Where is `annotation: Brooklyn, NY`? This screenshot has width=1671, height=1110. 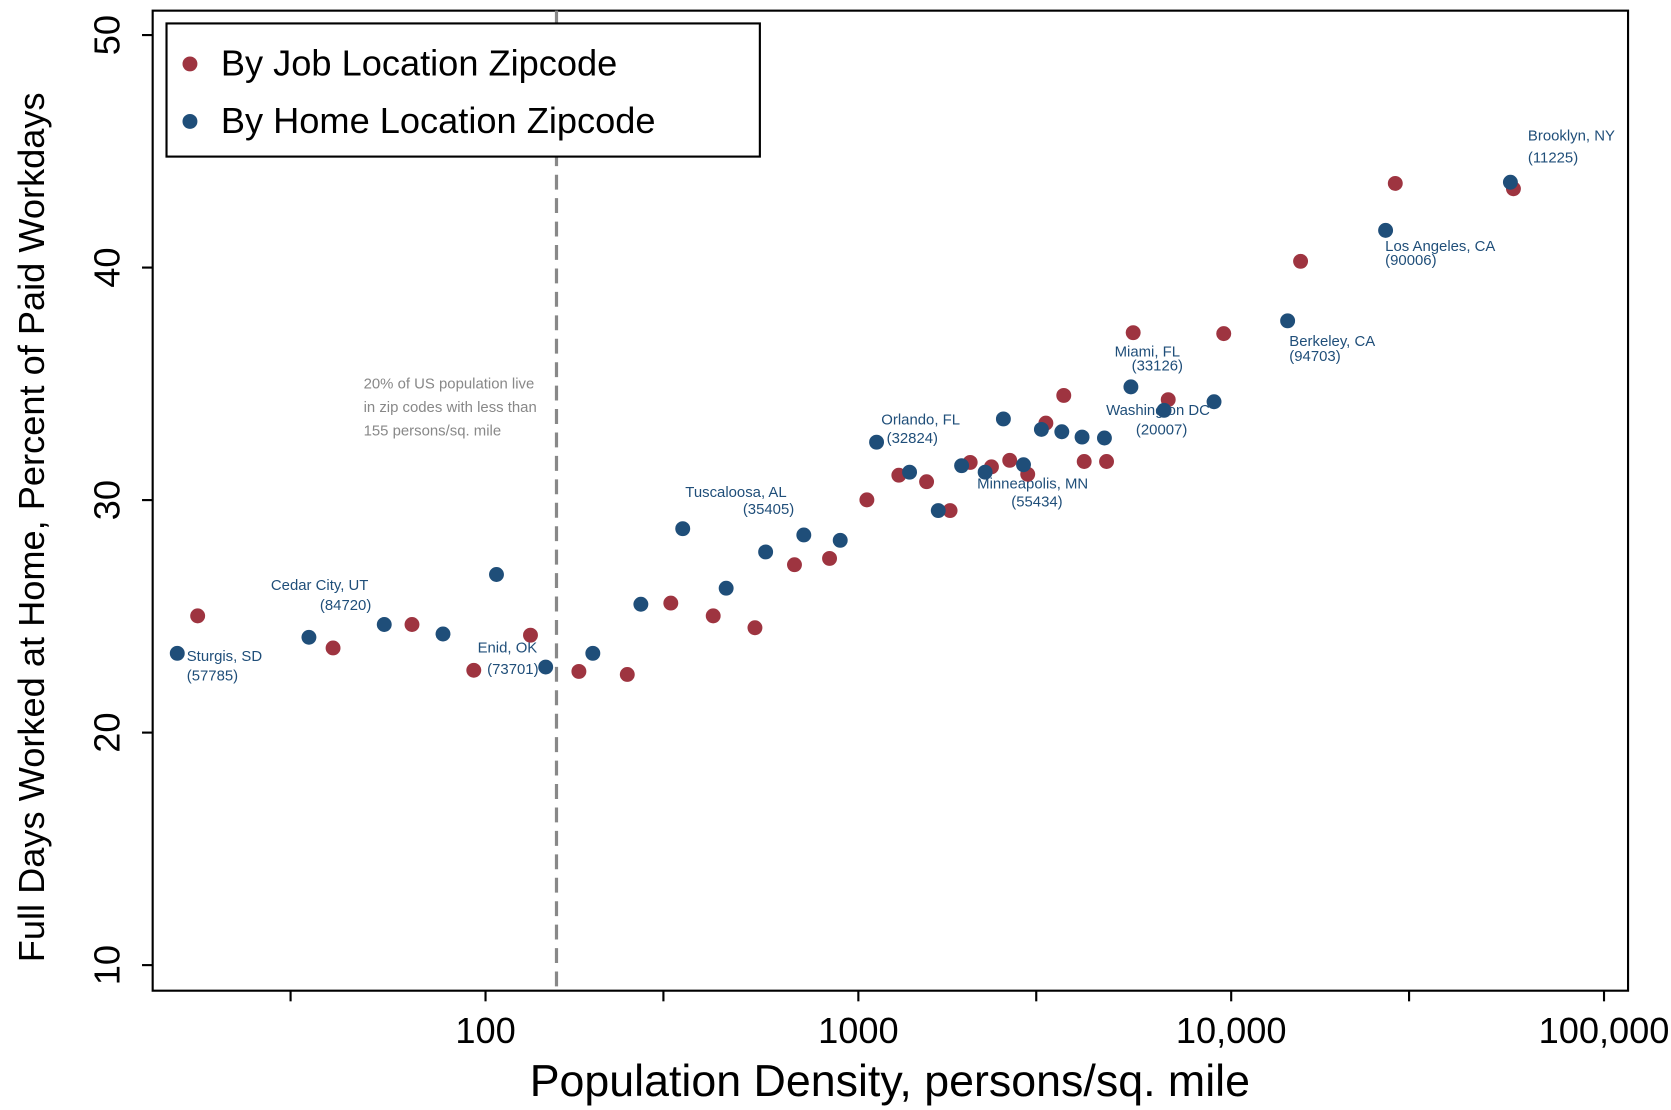
annotation: Brooklyn, NY is located at coordinates (1571, 136).